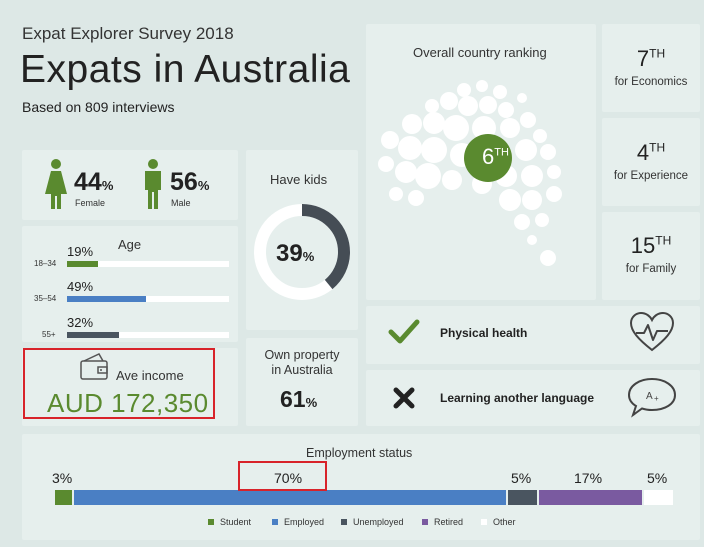 The height and width of the screenshot is (547, 704). I want to click on income-panel, so click(130, 387).